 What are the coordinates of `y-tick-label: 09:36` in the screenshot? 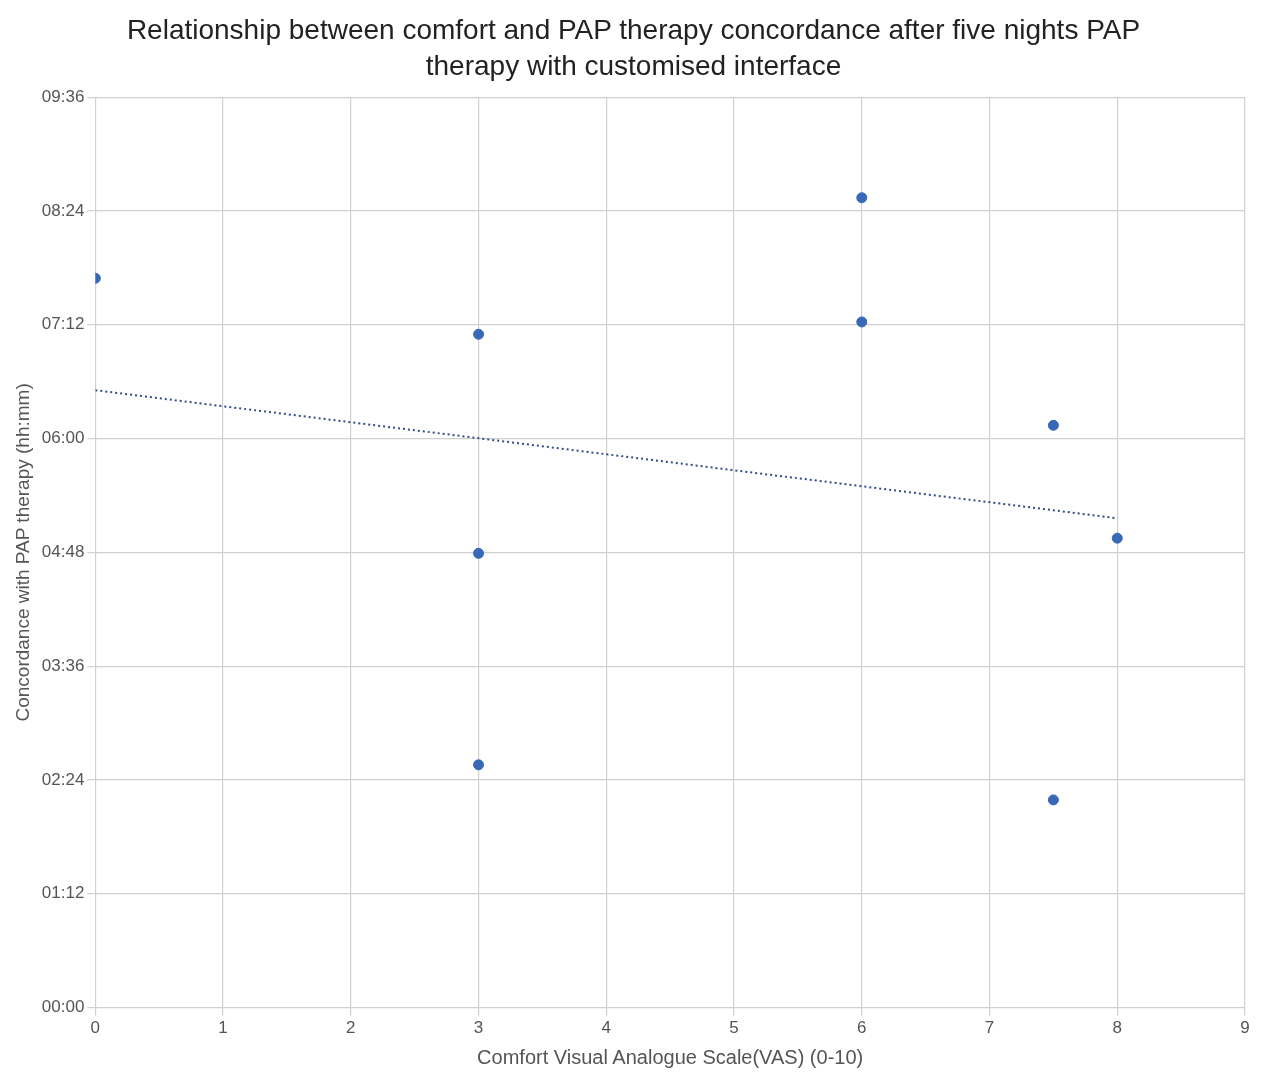 It's located at (63, 96).